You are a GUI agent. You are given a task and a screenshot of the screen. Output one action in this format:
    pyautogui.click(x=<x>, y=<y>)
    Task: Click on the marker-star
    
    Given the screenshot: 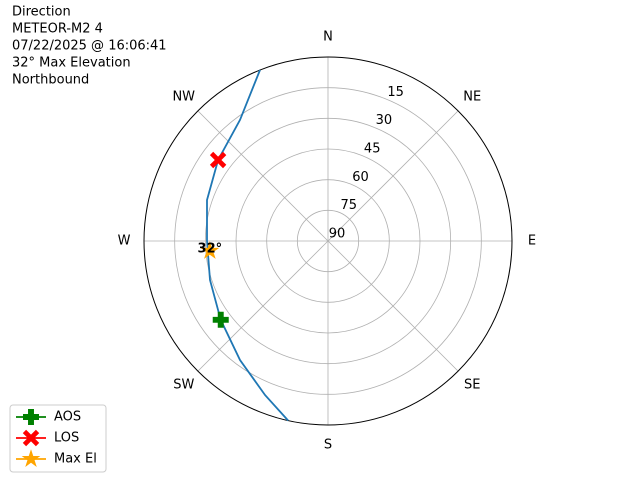 What is the action you would take?
    pyautogui.click(x=210, y=250)
    